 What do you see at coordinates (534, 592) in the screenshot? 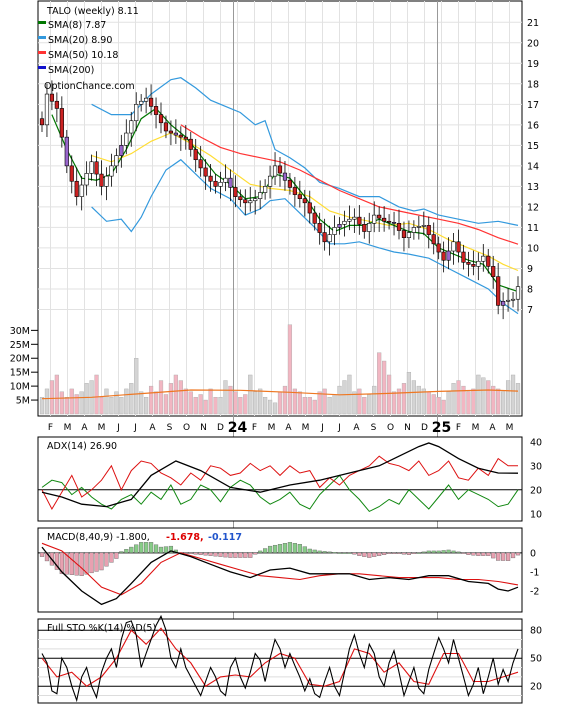
I see `macd-tick-label: -2` at bounding box center [534, 592].